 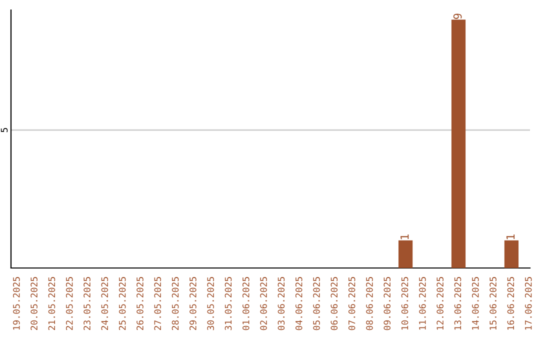 What do you see at coordinates (210, 303) in the screenshot?
I see `x-tick-label: 30.05.2025` at bounding box center [210, 303].